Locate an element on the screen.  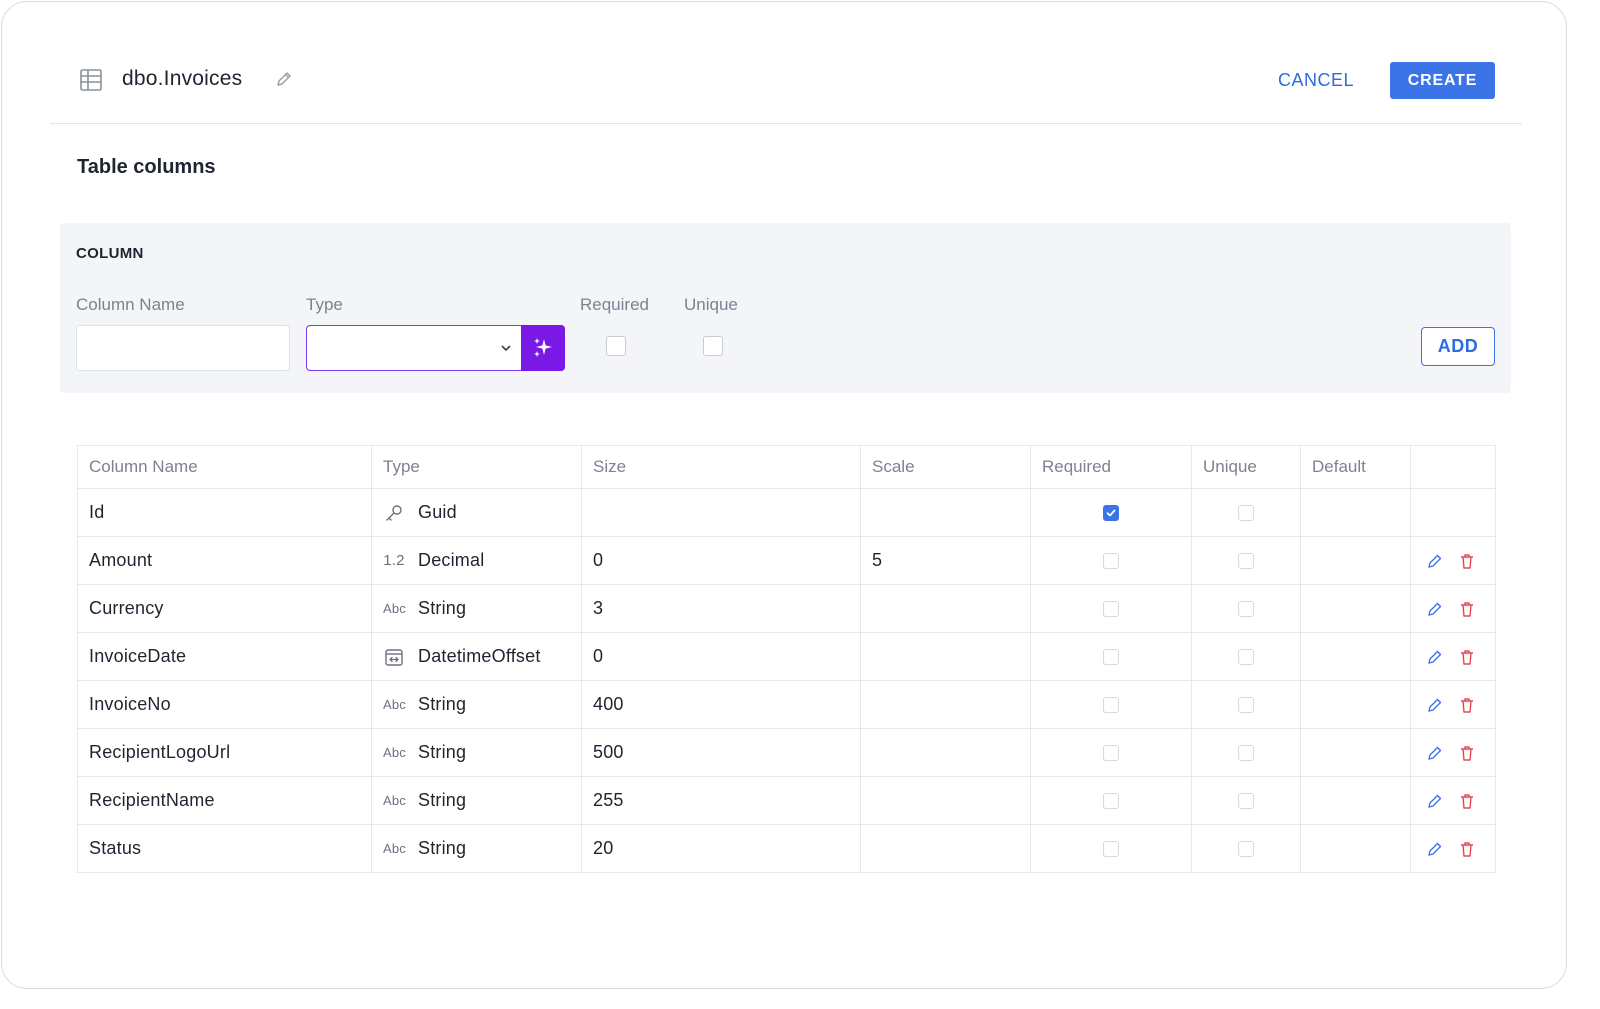
table-row: Currency Abc String 3 is located at coordinates (786, 608).